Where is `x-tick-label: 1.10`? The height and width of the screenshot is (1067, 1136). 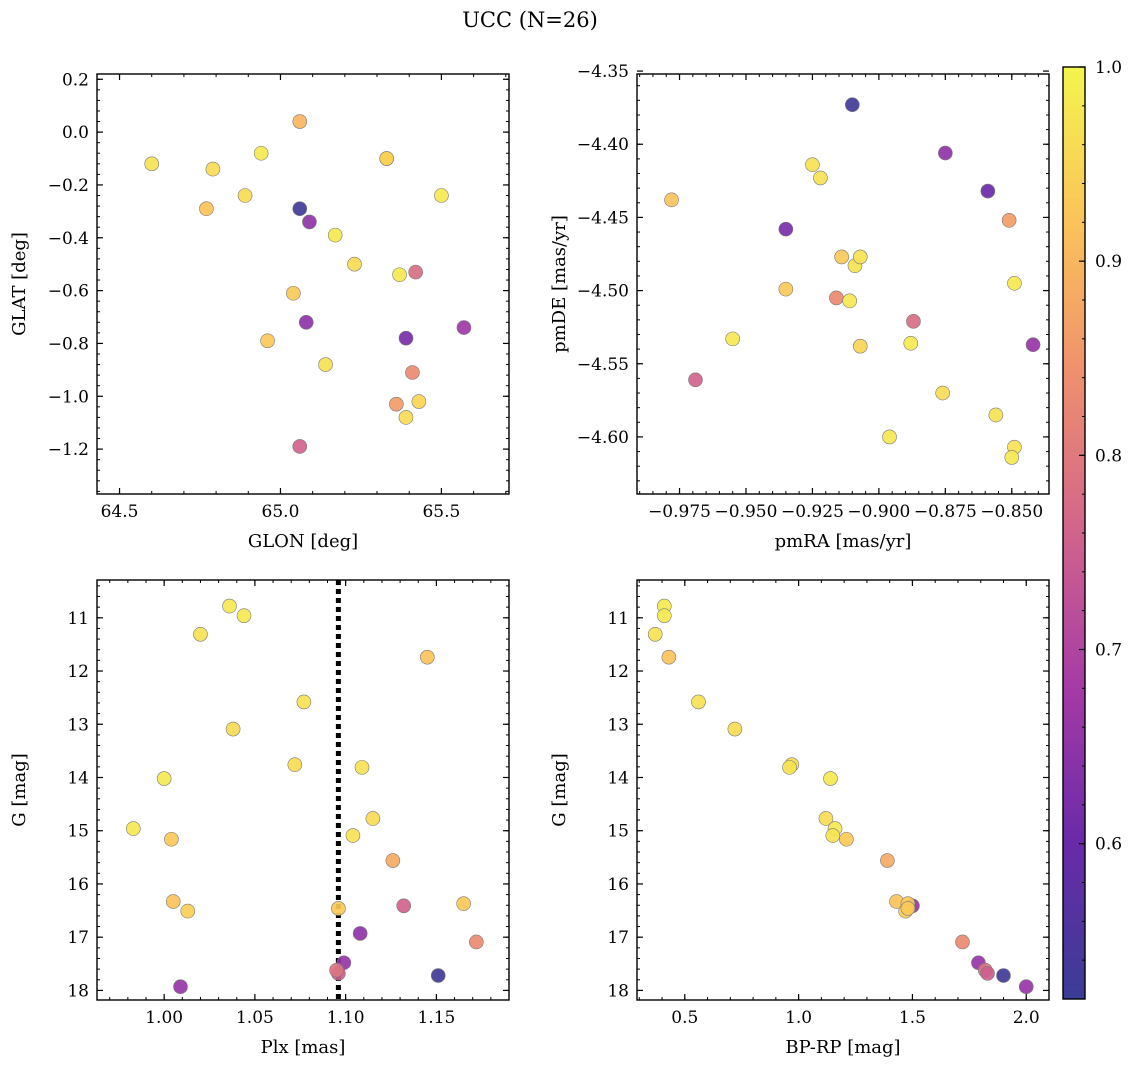 x-tick-label: 1.10 is located at coordinates (346, 1018).